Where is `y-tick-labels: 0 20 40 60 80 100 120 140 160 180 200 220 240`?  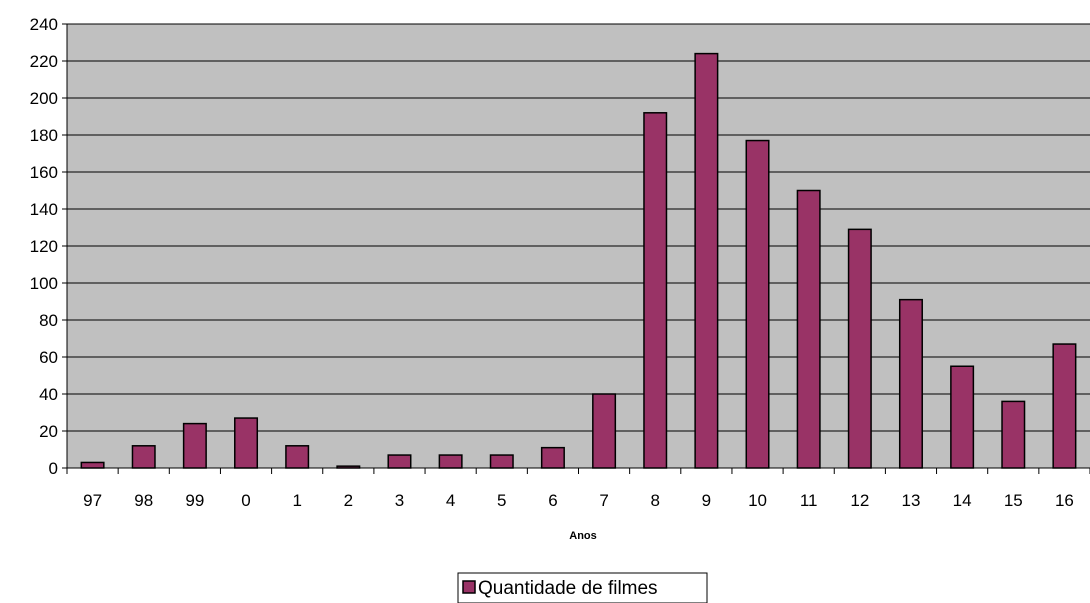
y-tick-labels: 0 20 40 60 80 100 120 140 160 180 200 220 240 is located at coordinates (44, 246).